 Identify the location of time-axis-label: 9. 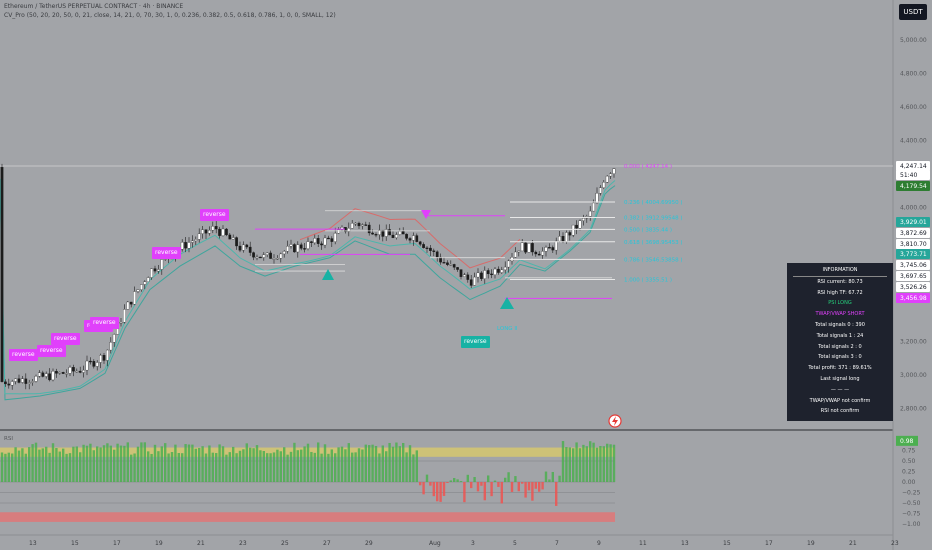
(599, 543).